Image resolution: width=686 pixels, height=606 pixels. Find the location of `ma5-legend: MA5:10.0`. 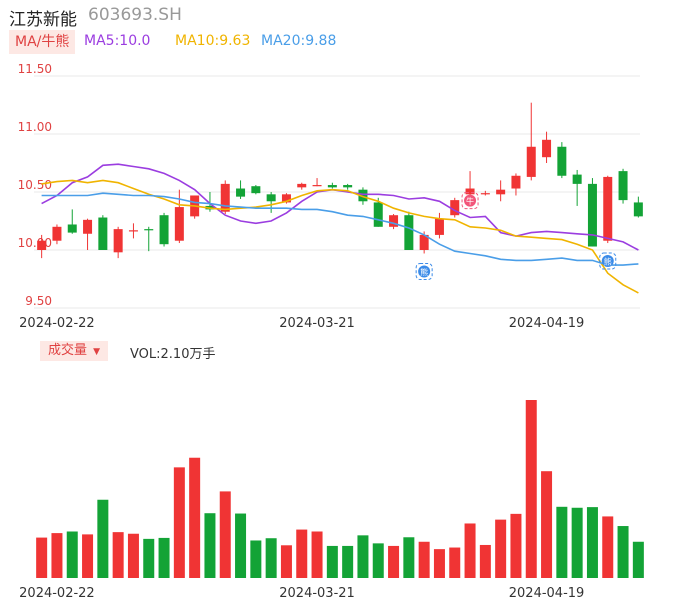

ma5-legend: MA5:10.0 is located at coordinates (117, 41).